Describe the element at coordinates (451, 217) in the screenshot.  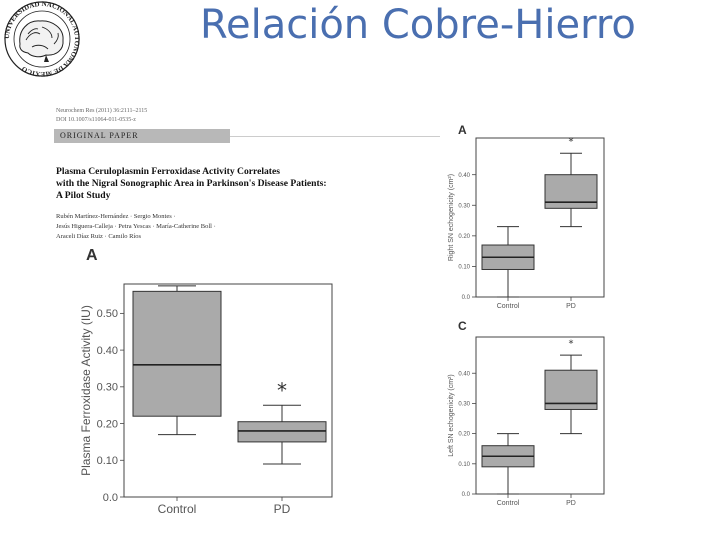
I see `y-axis-title: Right SN echogenicity (cm²)` at that location.